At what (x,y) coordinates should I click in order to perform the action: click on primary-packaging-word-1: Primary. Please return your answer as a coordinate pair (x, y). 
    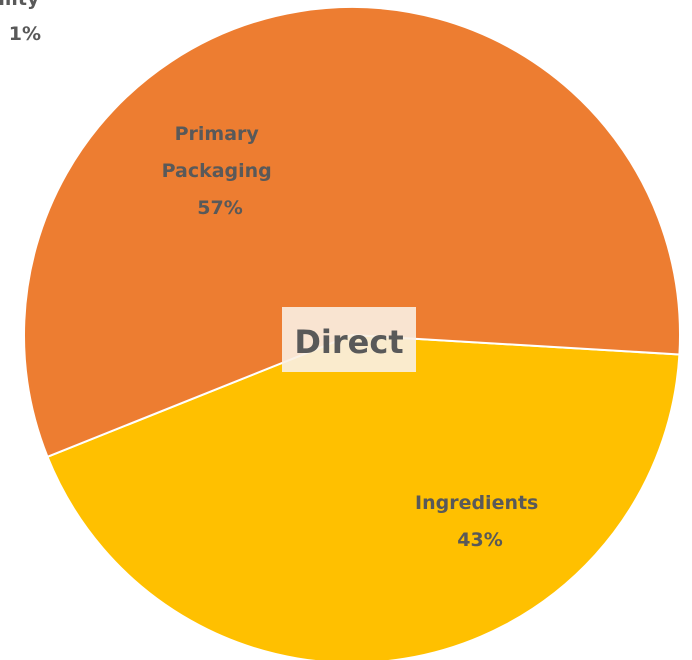
    Looking at the image, I should click on (217, 134).